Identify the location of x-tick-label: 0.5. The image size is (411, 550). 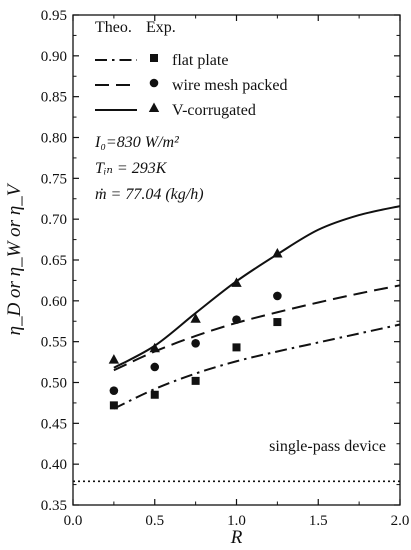
(154, 521).